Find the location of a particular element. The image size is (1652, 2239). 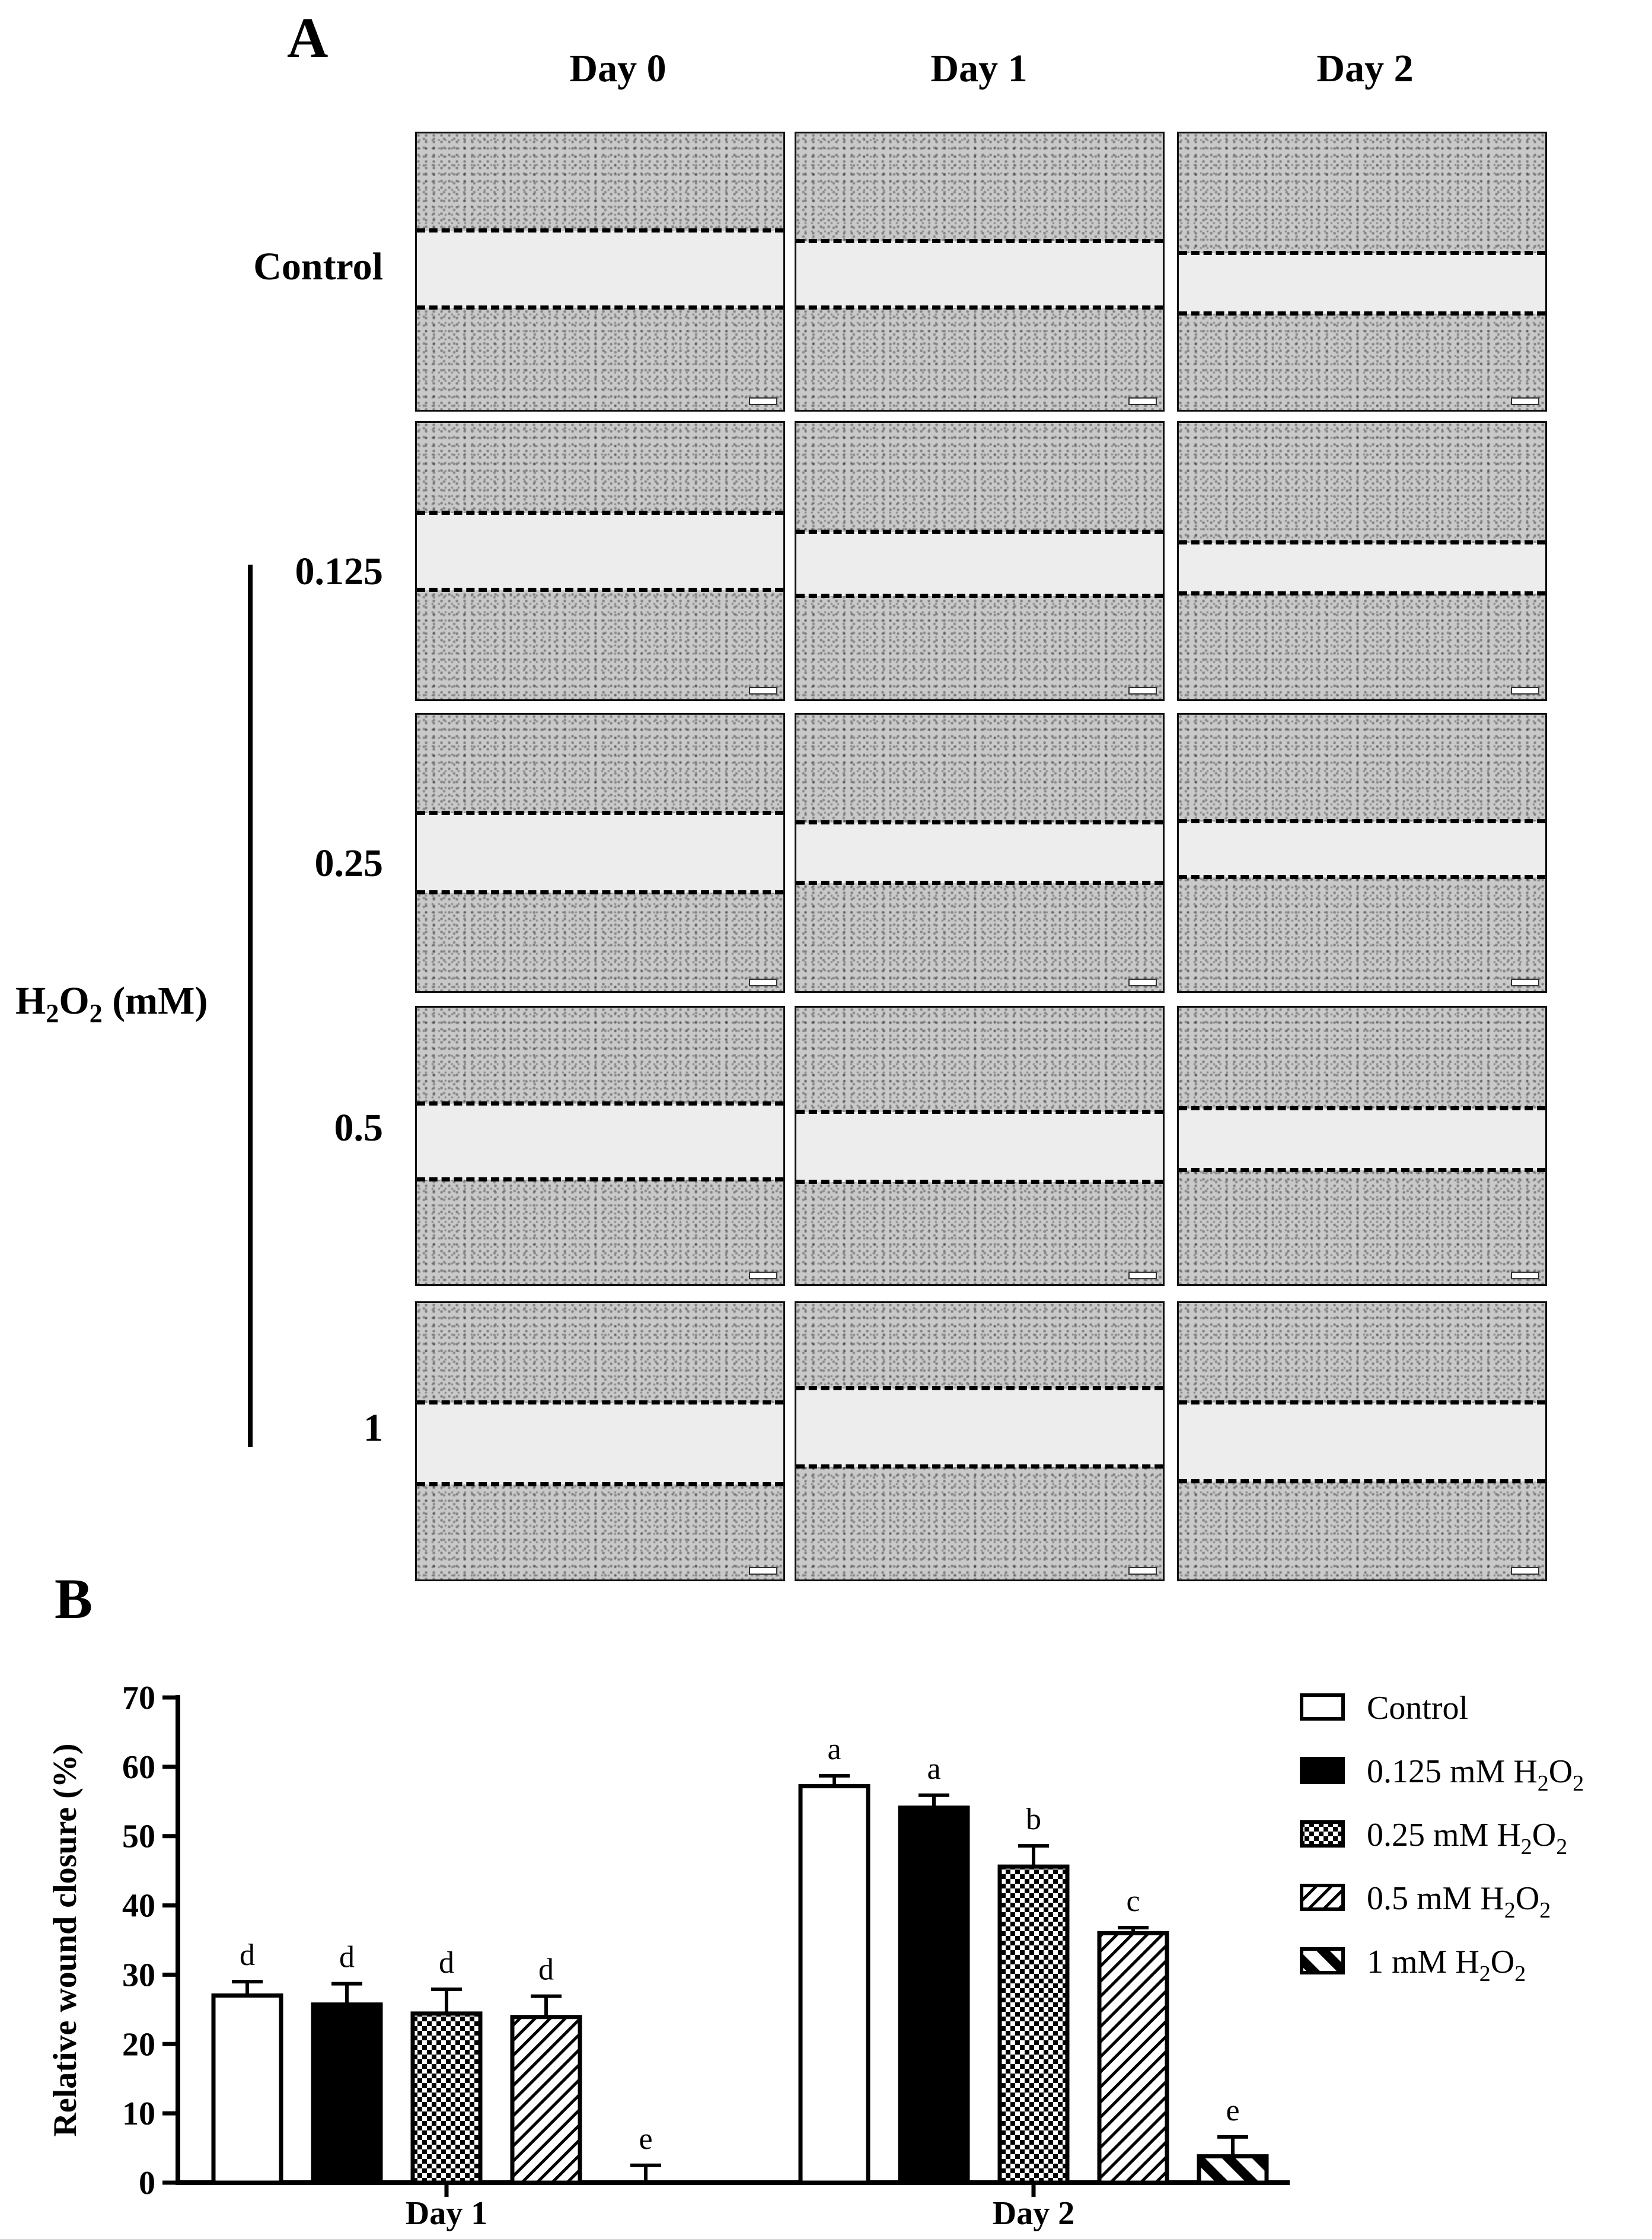

y-tick-label: 30 is located at coordinates (138, 1975).